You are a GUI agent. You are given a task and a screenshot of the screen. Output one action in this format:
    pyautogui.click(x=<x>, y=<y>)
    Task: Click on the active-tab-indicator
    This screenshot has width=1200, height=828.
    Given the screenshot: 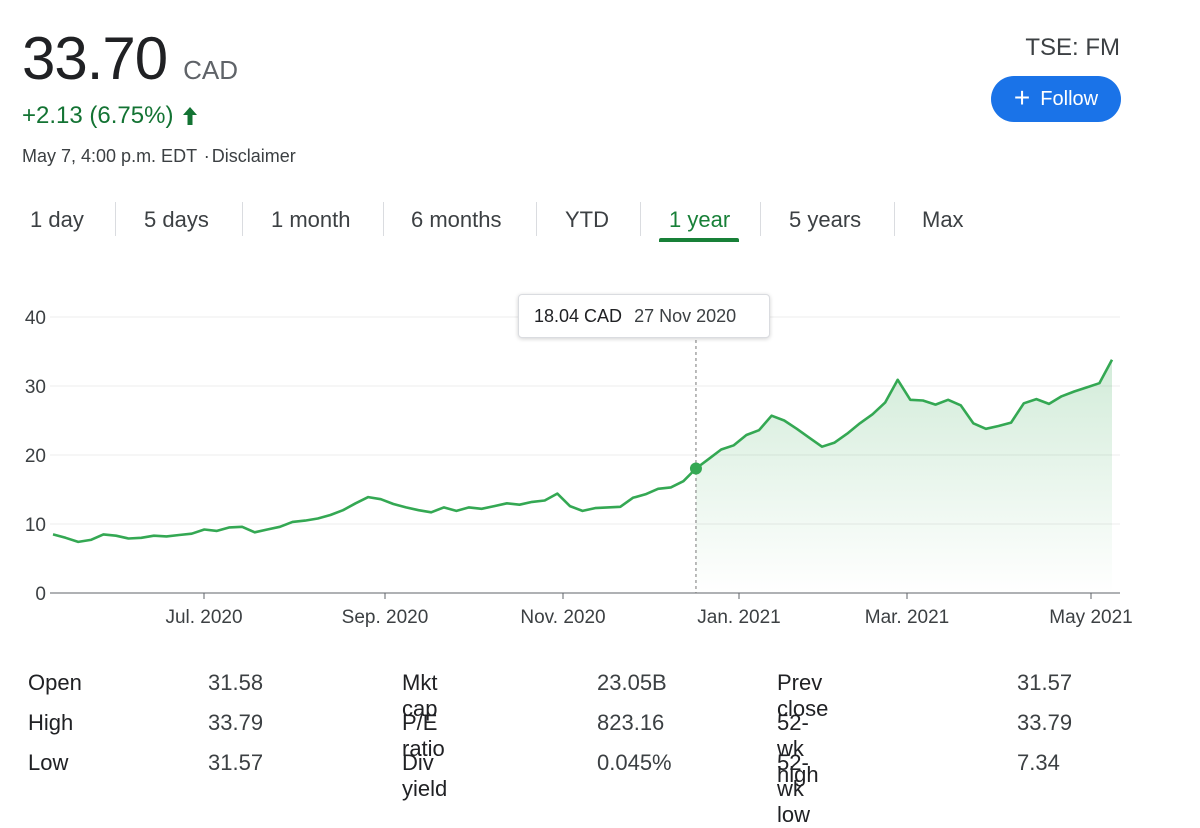 What is the action you would take?
    pyautogui.click(x=699, y=240)
    